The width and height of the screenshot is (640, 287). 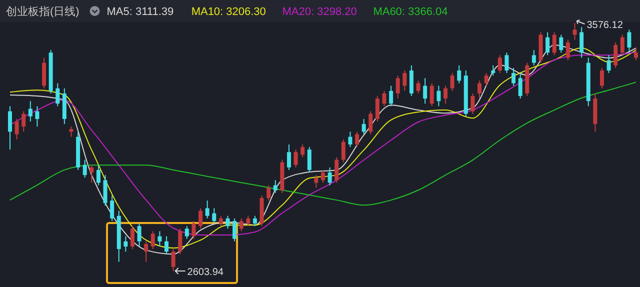 What do you see at coordinates (43, 11) in the screenshot?
I see `chart-title: 创业板指(日线)` at bounding box center [43, 11].